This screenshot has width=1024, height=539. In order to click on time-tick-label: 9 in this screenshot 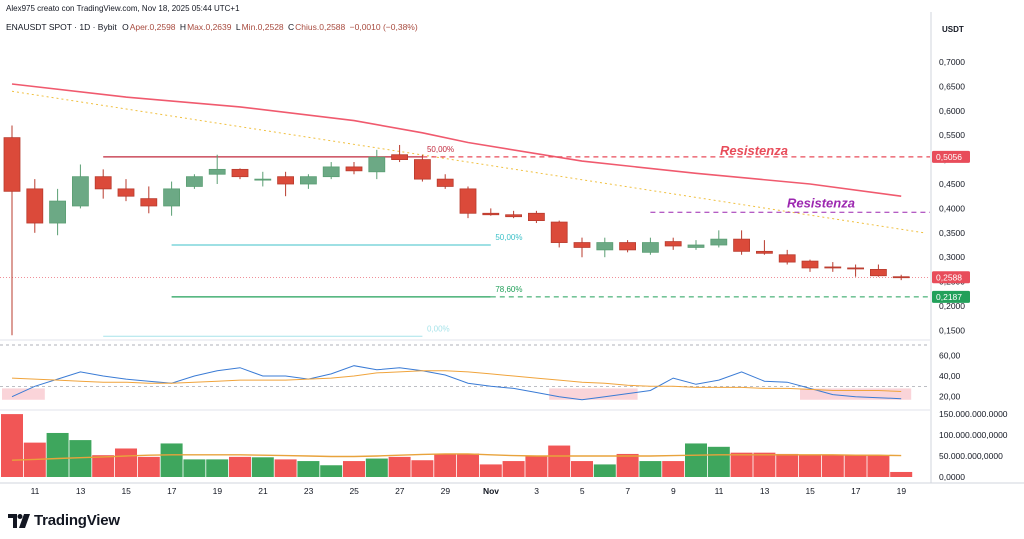, I will do `click(673, 491)`.